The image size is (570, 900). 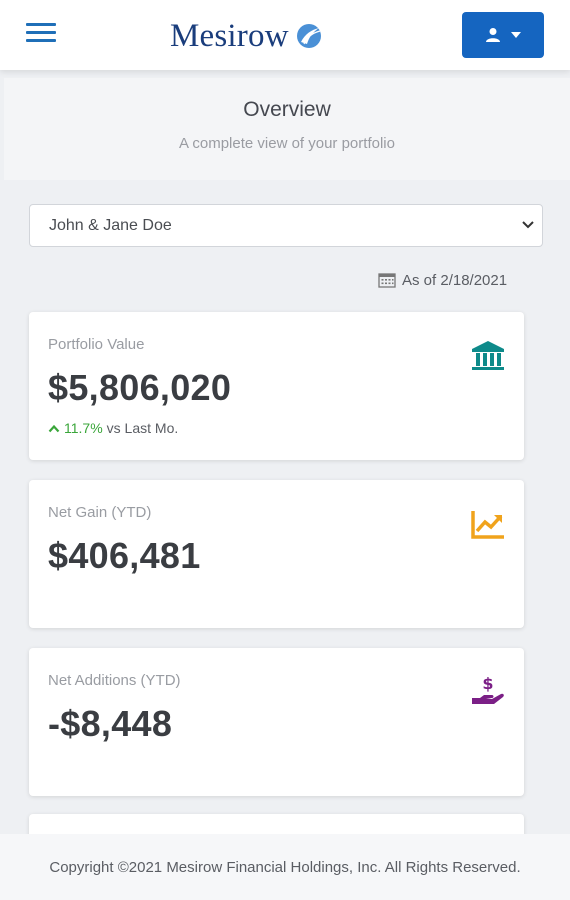 I want to click on chevron-up-icon, so click(x=54, y=428).